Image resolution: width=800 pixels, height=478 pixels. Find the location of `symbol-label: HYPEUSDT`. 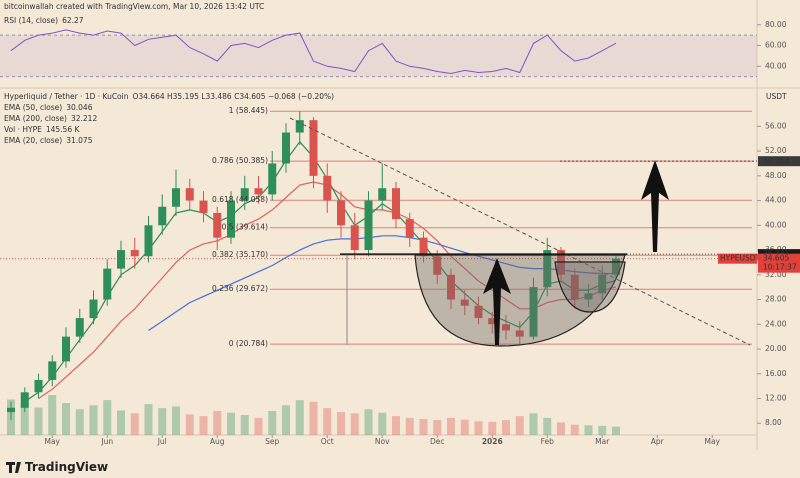

symbol-label: HYPEUSDT is located at coordinates (740, 258).